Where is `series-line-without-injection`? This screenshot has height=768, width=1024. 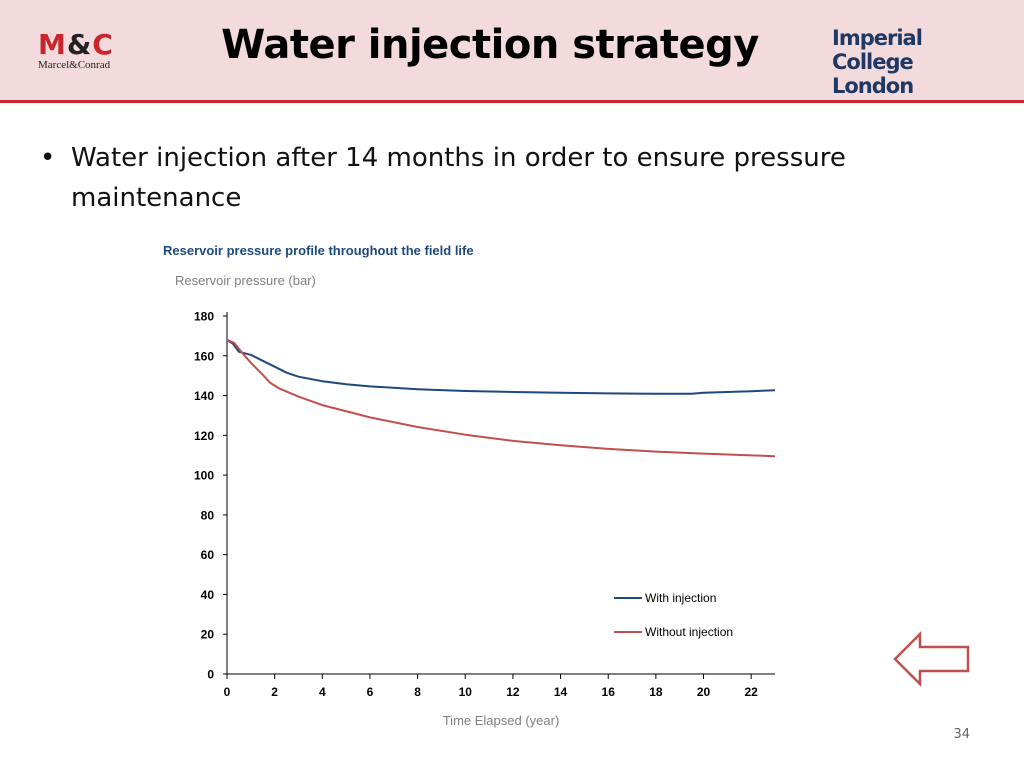
series-line-without-injection is located at coordinates (501, 398).